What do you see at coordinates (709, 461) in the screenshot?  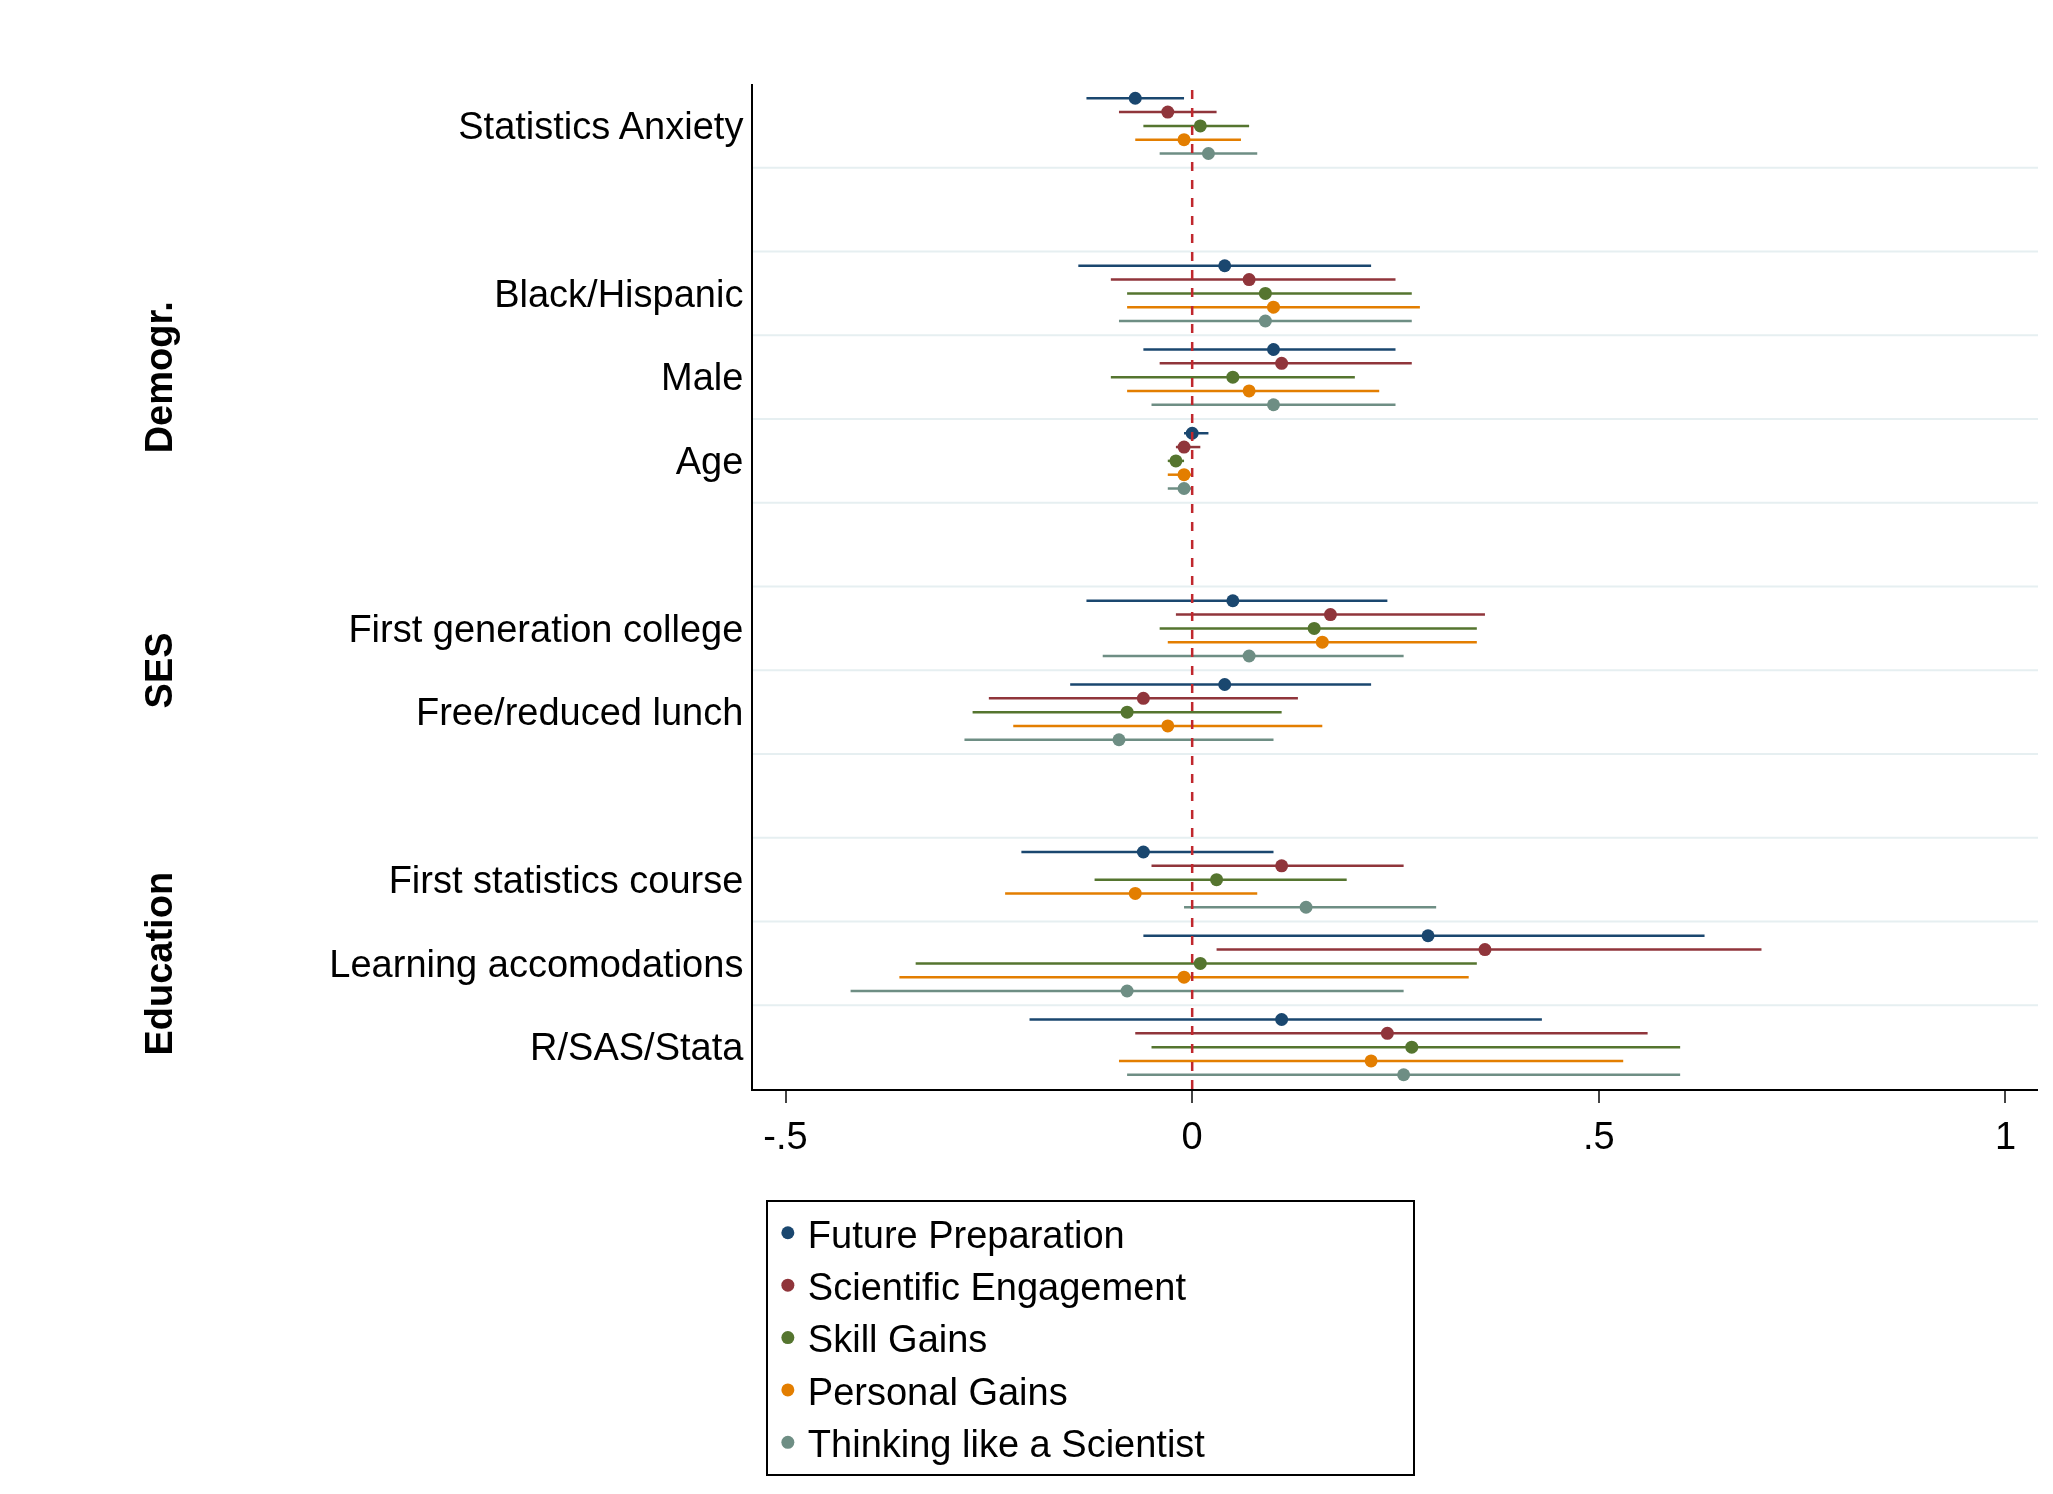 I see `y-tick-label: Age` at bounding box center [709, 461].